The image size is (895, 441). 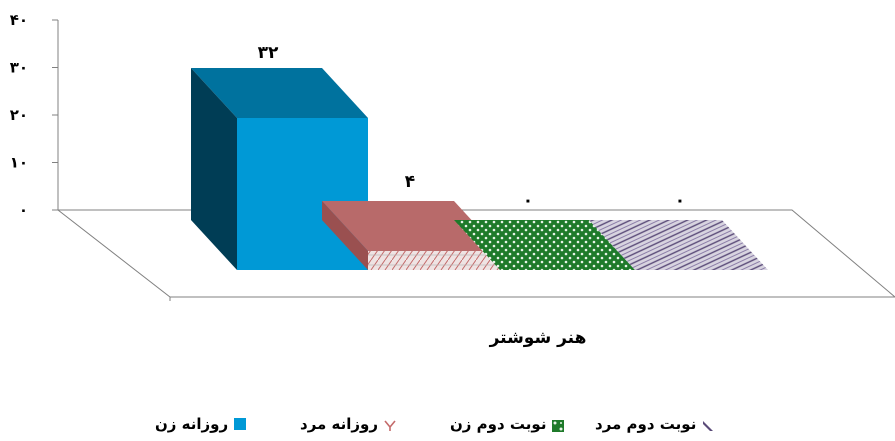 What do you see at coordinates (19, 20) in the screenshot?
I see `y-tick-label: ۴۰` at bounding box center [19, 20].